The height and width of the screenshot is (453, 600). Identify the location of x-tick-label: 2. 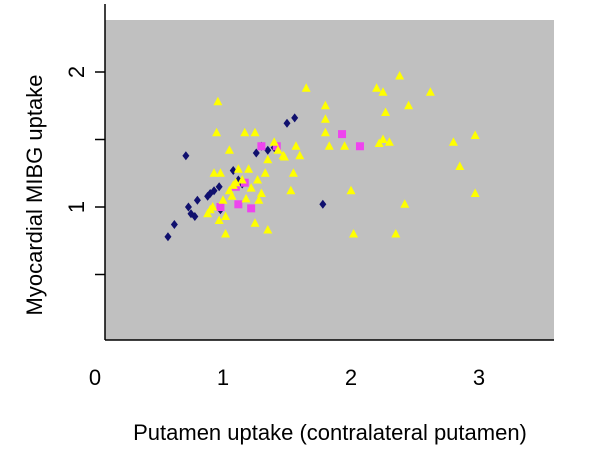
(351, 377).